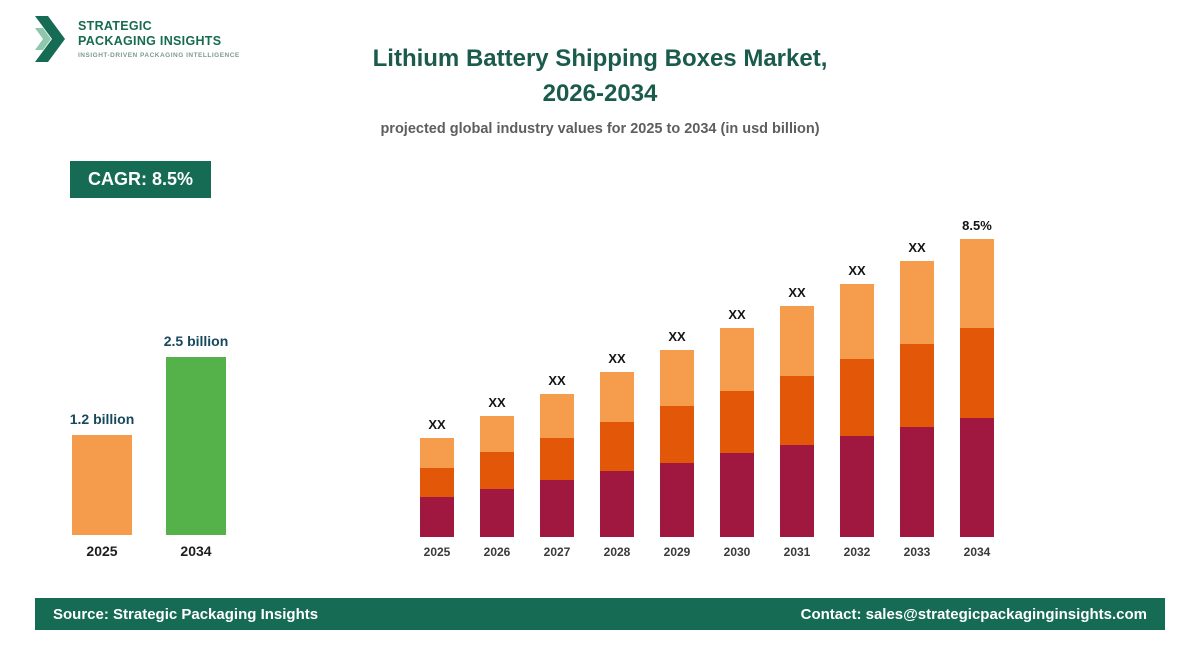 The width and height of the screenshot is (1200, 650). I want to click on bar-year-label: 2025, so click(437, 552).